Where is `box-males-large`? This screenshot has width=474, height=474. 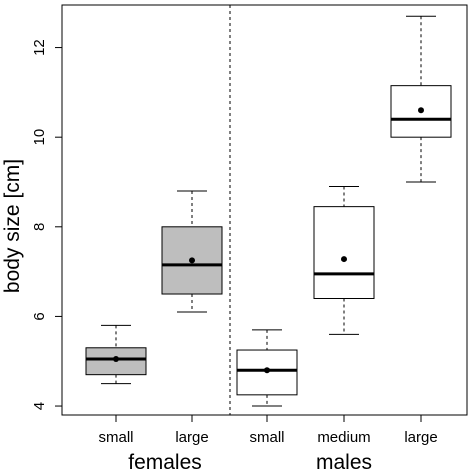
box-males-large is located at coordinates (421, 99).